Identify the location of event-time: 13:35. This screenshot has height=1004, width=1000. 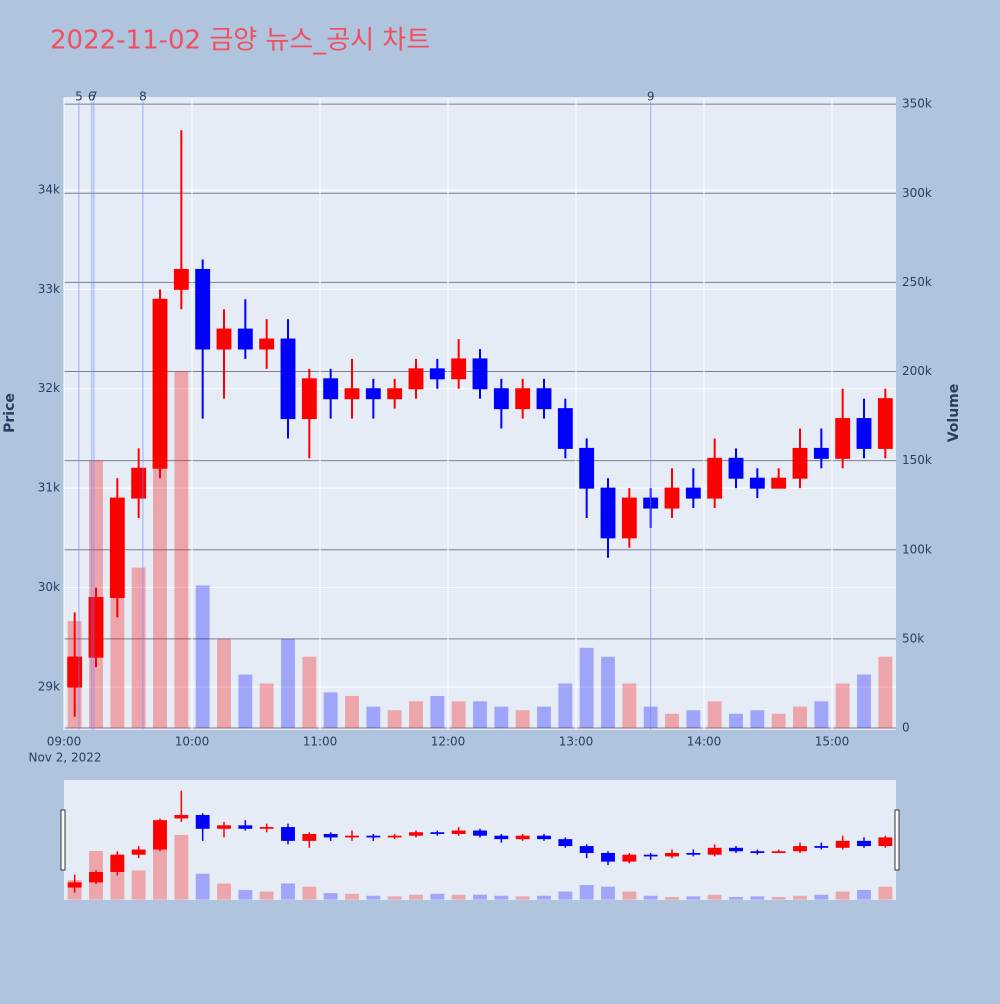
(650, 98).